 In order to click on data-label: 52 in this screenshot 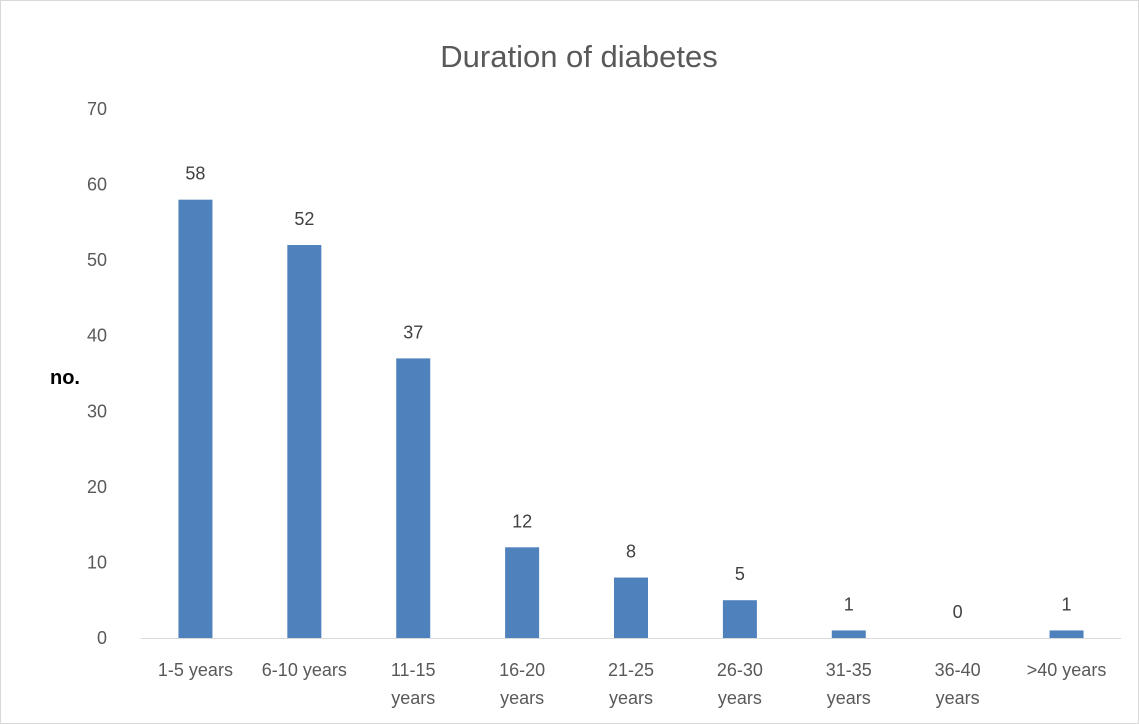, I will do `click(304, 219)`.